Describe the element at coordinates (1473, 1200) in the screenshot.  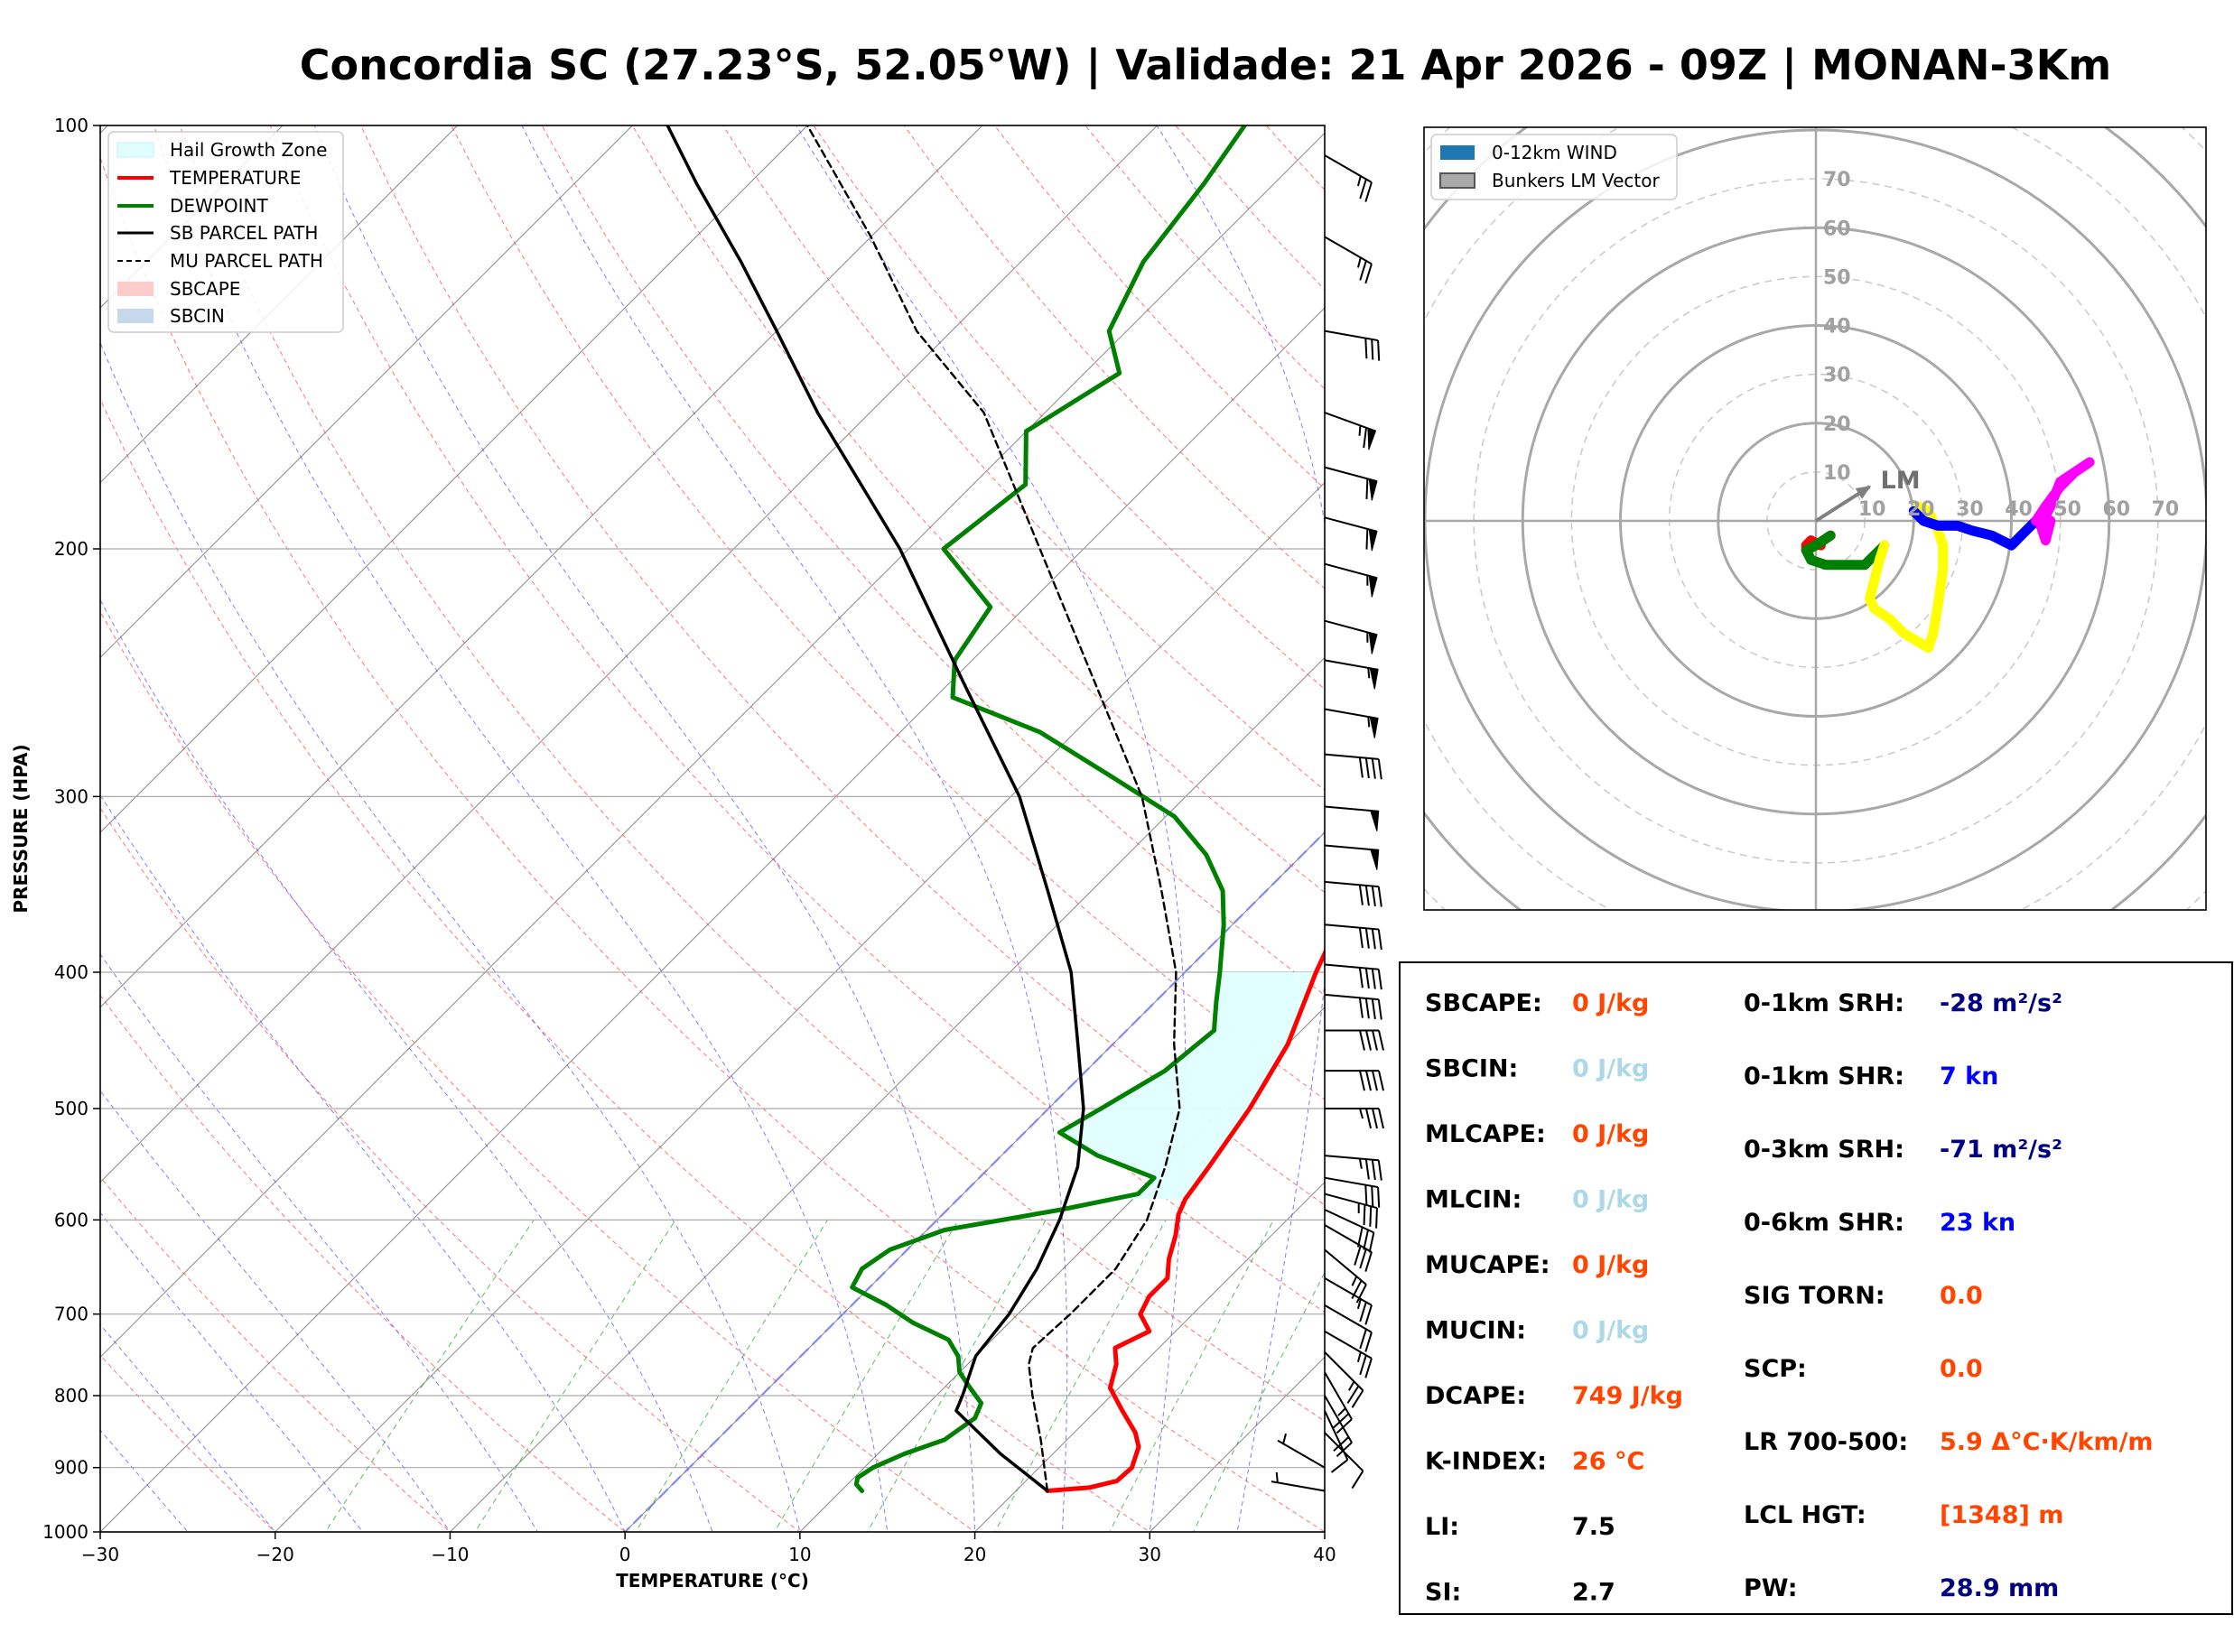
I see `index-label: MLCIN:` at that location.